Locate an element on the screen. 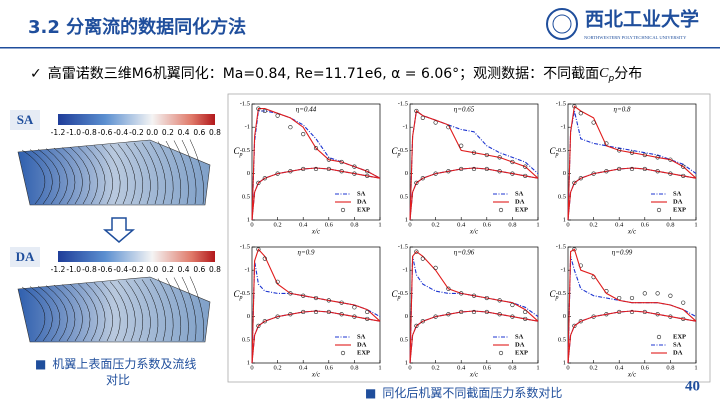 This screenshot has height=405, width=720. x-tick-label: 0 is located at coordinates (409, 367).